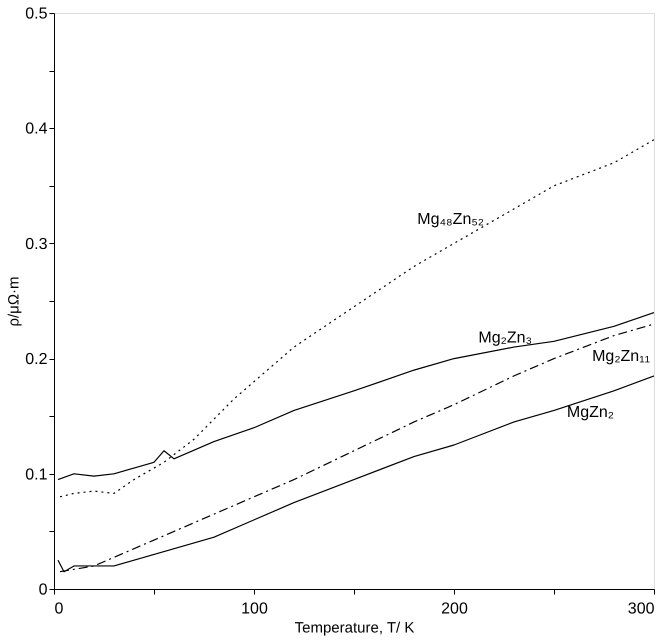  What do you see at coordinates (36, 129) in the screenshot?
I see `y-tick-label: 0.4` at bounding box center [36, 129].